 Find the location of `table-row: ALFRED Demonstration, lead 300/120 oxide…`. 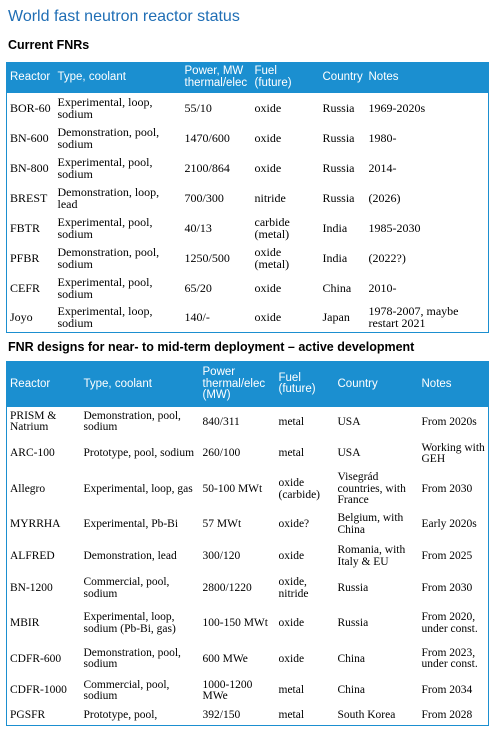

table-row: ALFRED Demonstration, lead 300/120 oxide… is located at coordinates (248, 557).